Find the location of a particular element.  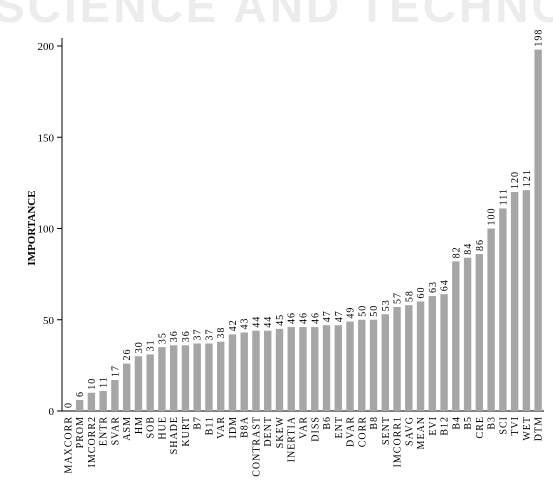

bar-value-label: 100 is located at coordinates (492, 217).